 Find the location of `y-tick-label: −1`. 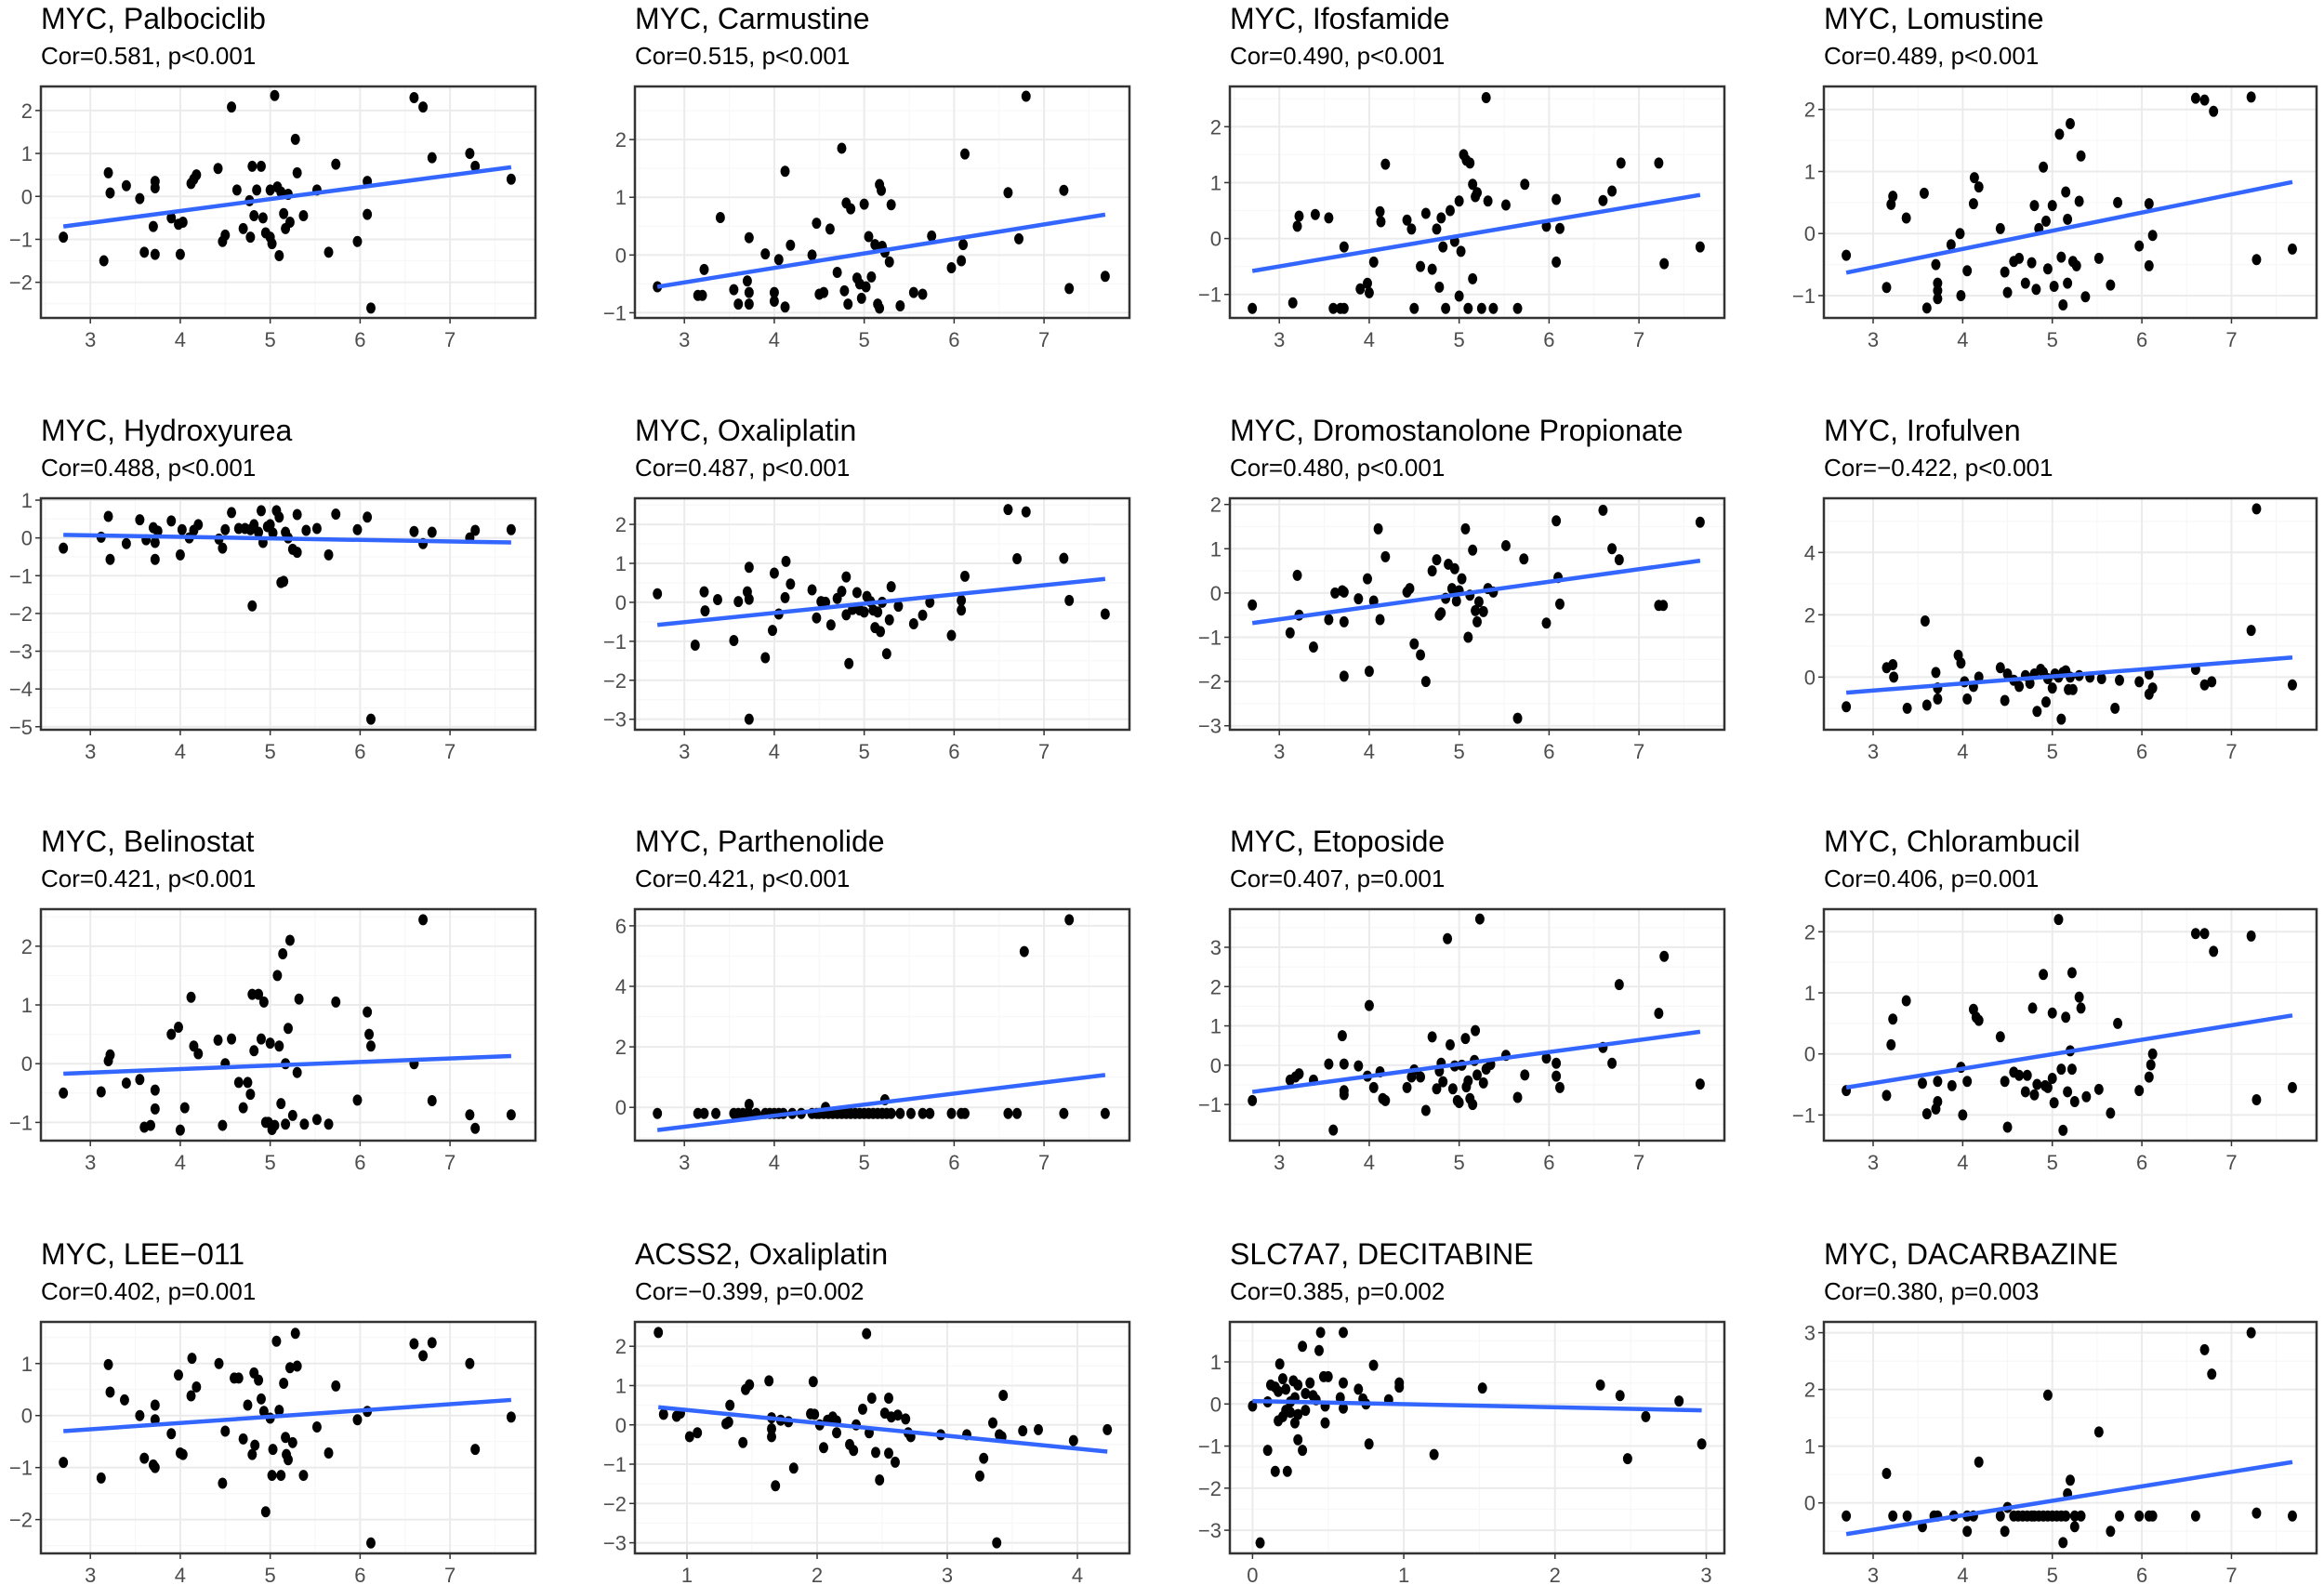

y-tick-label: −1 is located at coordinates (1804, 296).